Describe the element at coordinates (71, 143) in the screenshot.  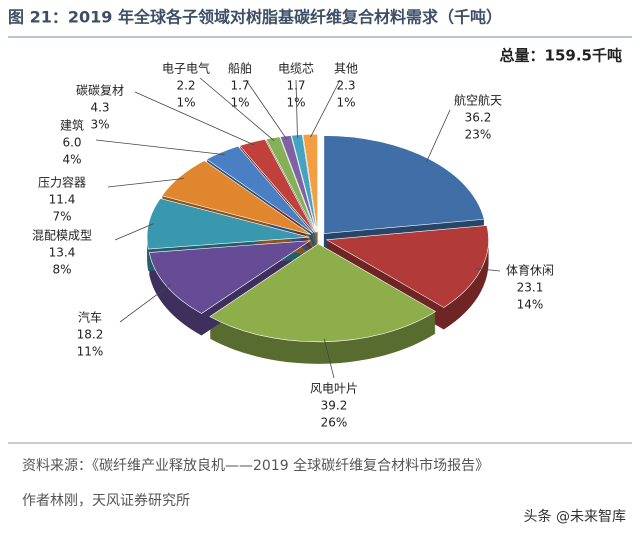
I see `slice-value: 6.0` at that location.